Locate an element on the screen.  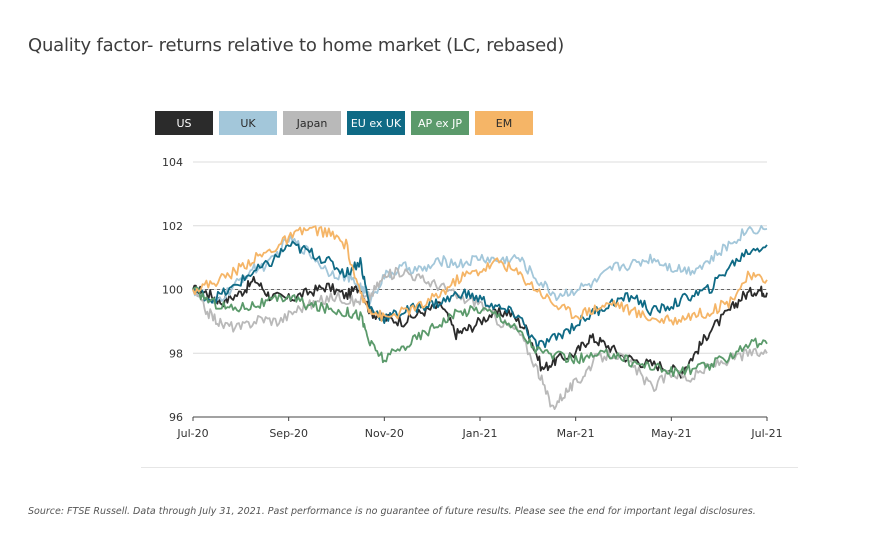
x-tick-label: Jul-20 is located at coordinates (192, 433).